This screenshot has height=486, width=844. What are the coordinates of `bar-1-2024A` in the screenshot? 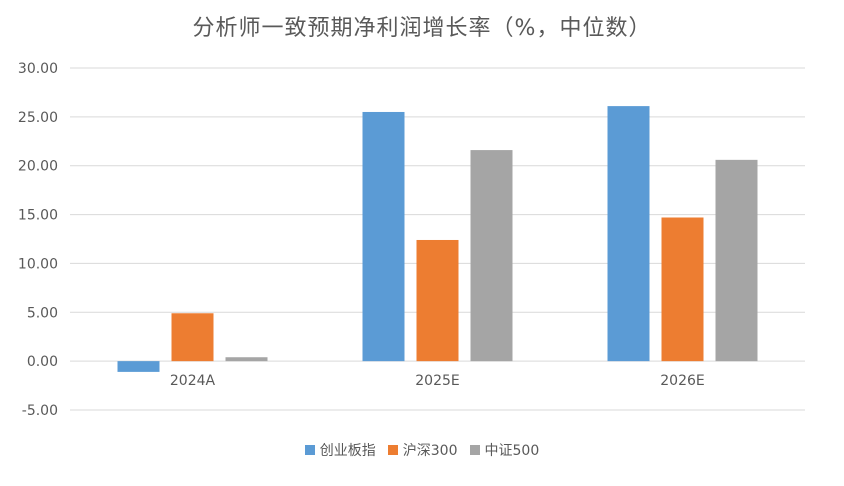 It's located at (138, 366).